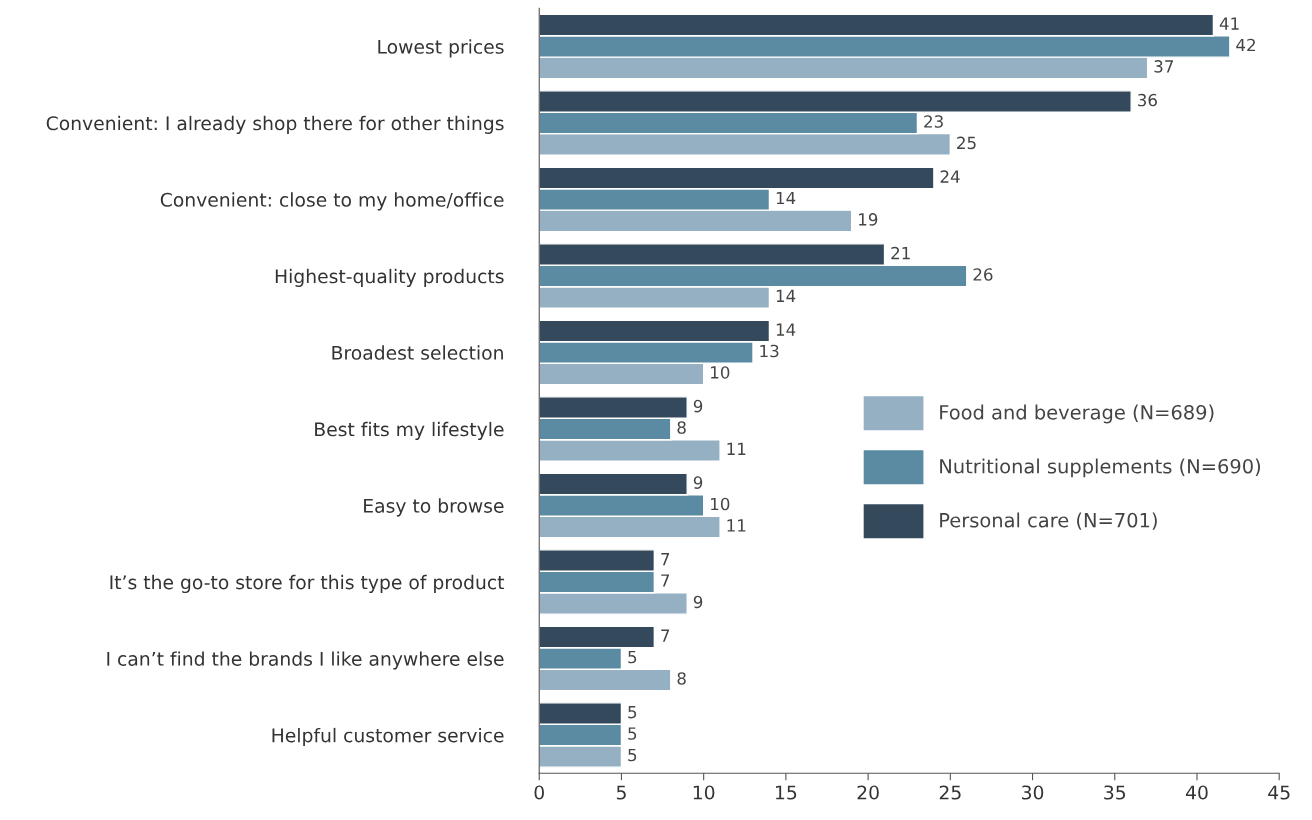  I want to click on y-tick-label: Broadest selection, so click(417, 352).